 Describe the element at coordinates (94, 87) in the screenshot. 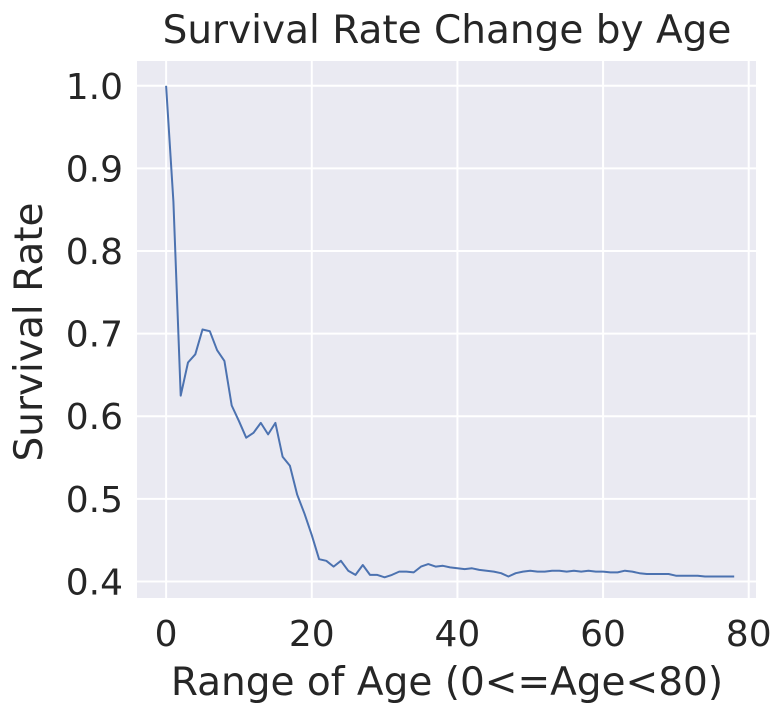

I see `y-tick-label: 1.0` at that location.